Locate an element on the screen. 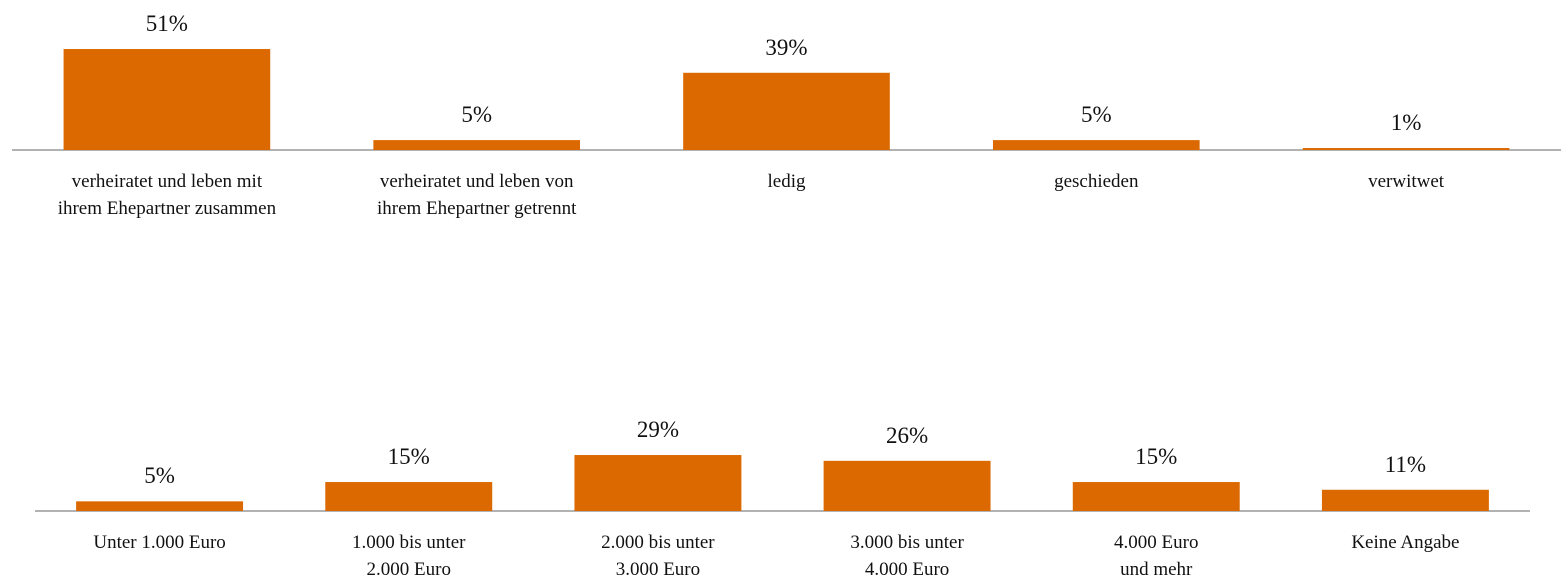 Image resolution: width=1561 pixels, height=580 pixels. category-label: ledig is located at coordinates (786, 181).